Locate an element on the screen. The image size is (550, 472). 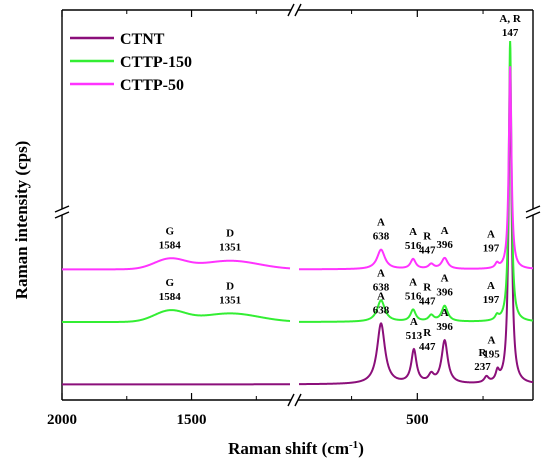
series-line-cttp-50-left is located at coordinates (176, 264).